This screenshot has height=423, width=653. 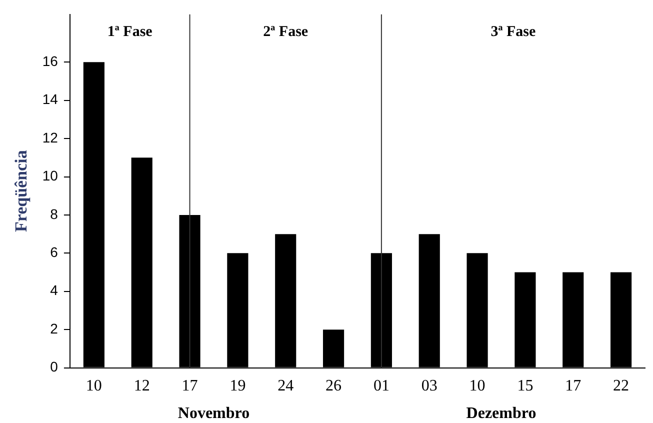 I want to click on text: Dezembro, so click(x=501, y=413).